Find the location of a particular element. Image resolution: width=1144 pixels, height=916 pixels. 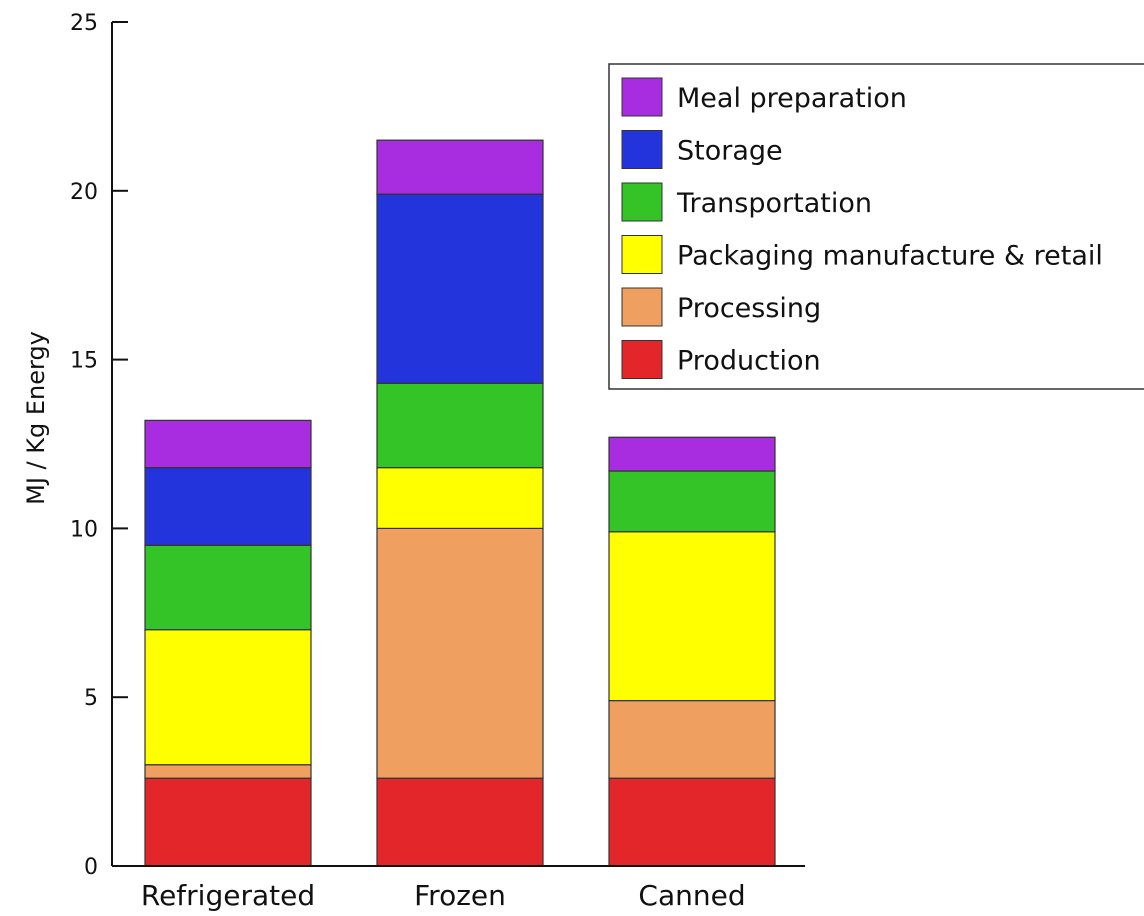

y-tick-label: 10 is located at coordinates (84, 529).